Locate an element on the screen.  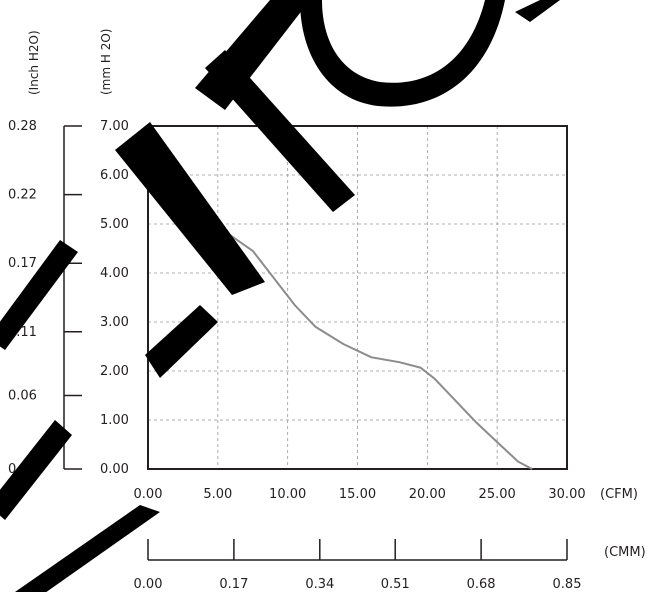
x-tick-label: 10.00 is located at coordinates (287, 494).